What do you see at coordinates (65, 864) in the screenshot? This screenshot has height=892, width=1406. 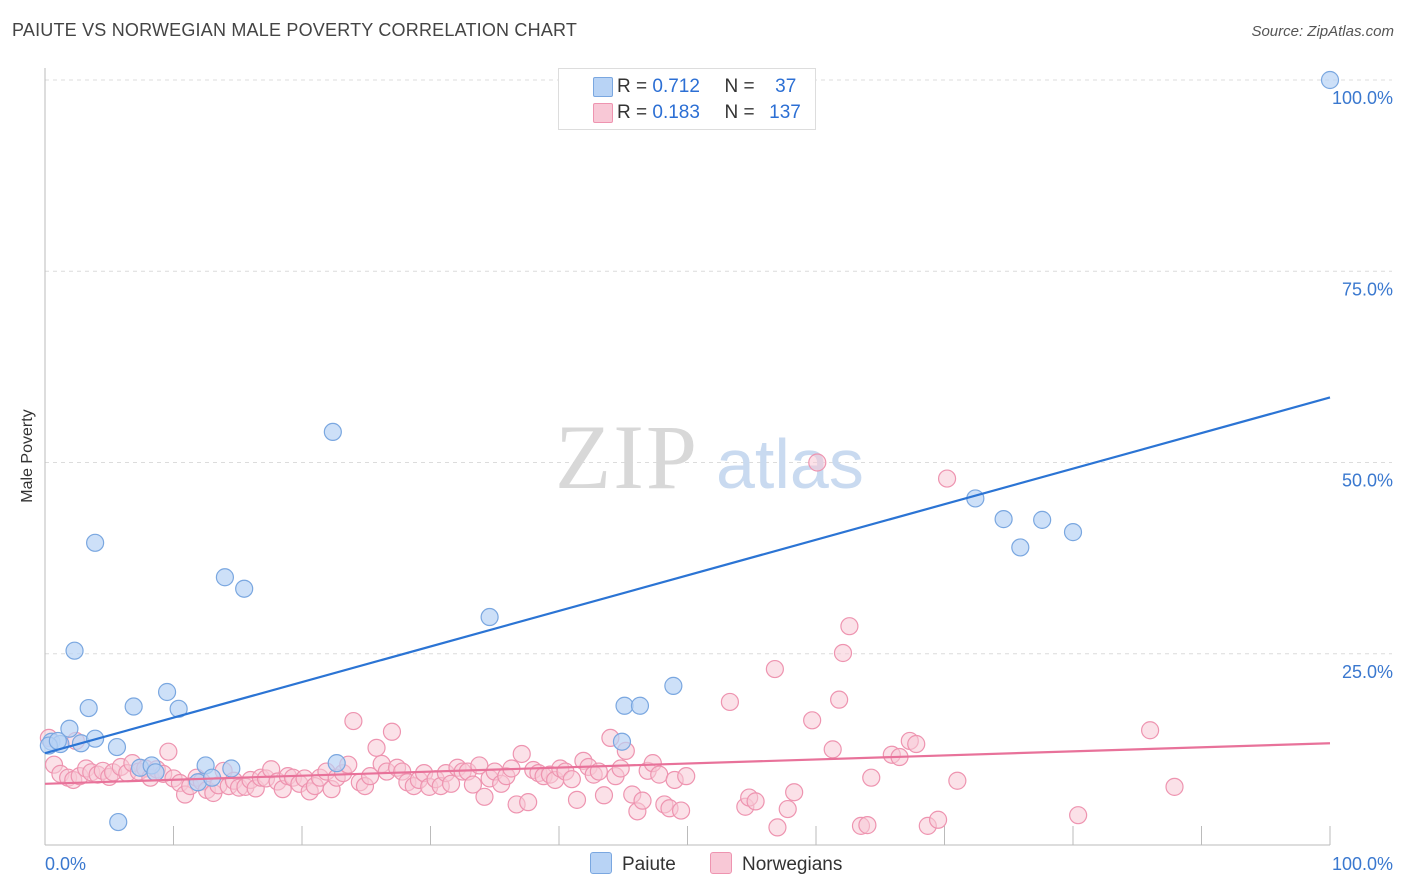 I see `x-tick-label-min: 0.0%` at bounding box center [65, 864].